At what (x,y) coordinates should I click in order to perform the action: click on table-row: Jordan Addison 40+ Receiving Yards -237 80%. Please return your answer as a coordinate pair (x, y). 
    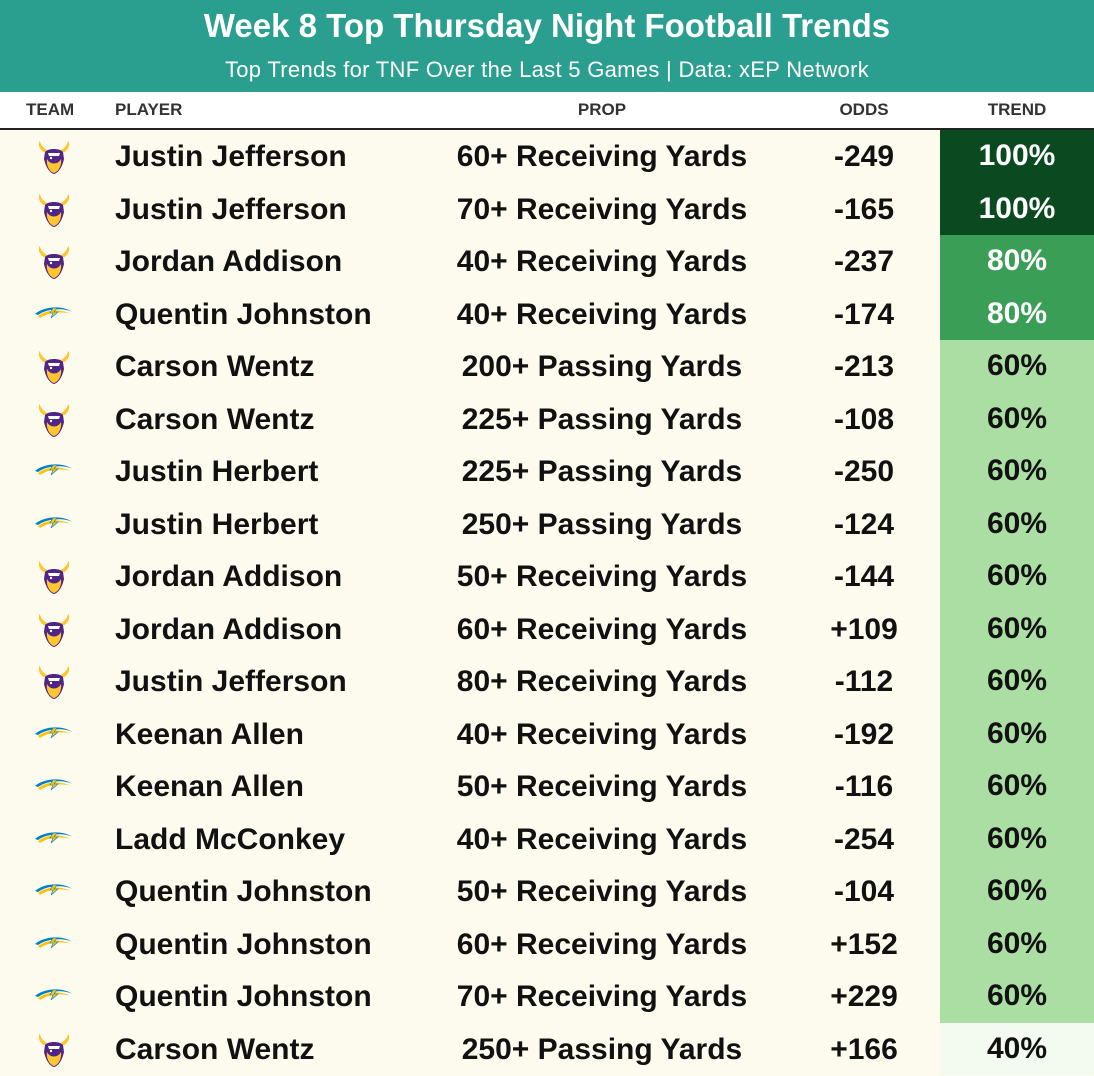
    Looking at the image, I should click on (547, 261).